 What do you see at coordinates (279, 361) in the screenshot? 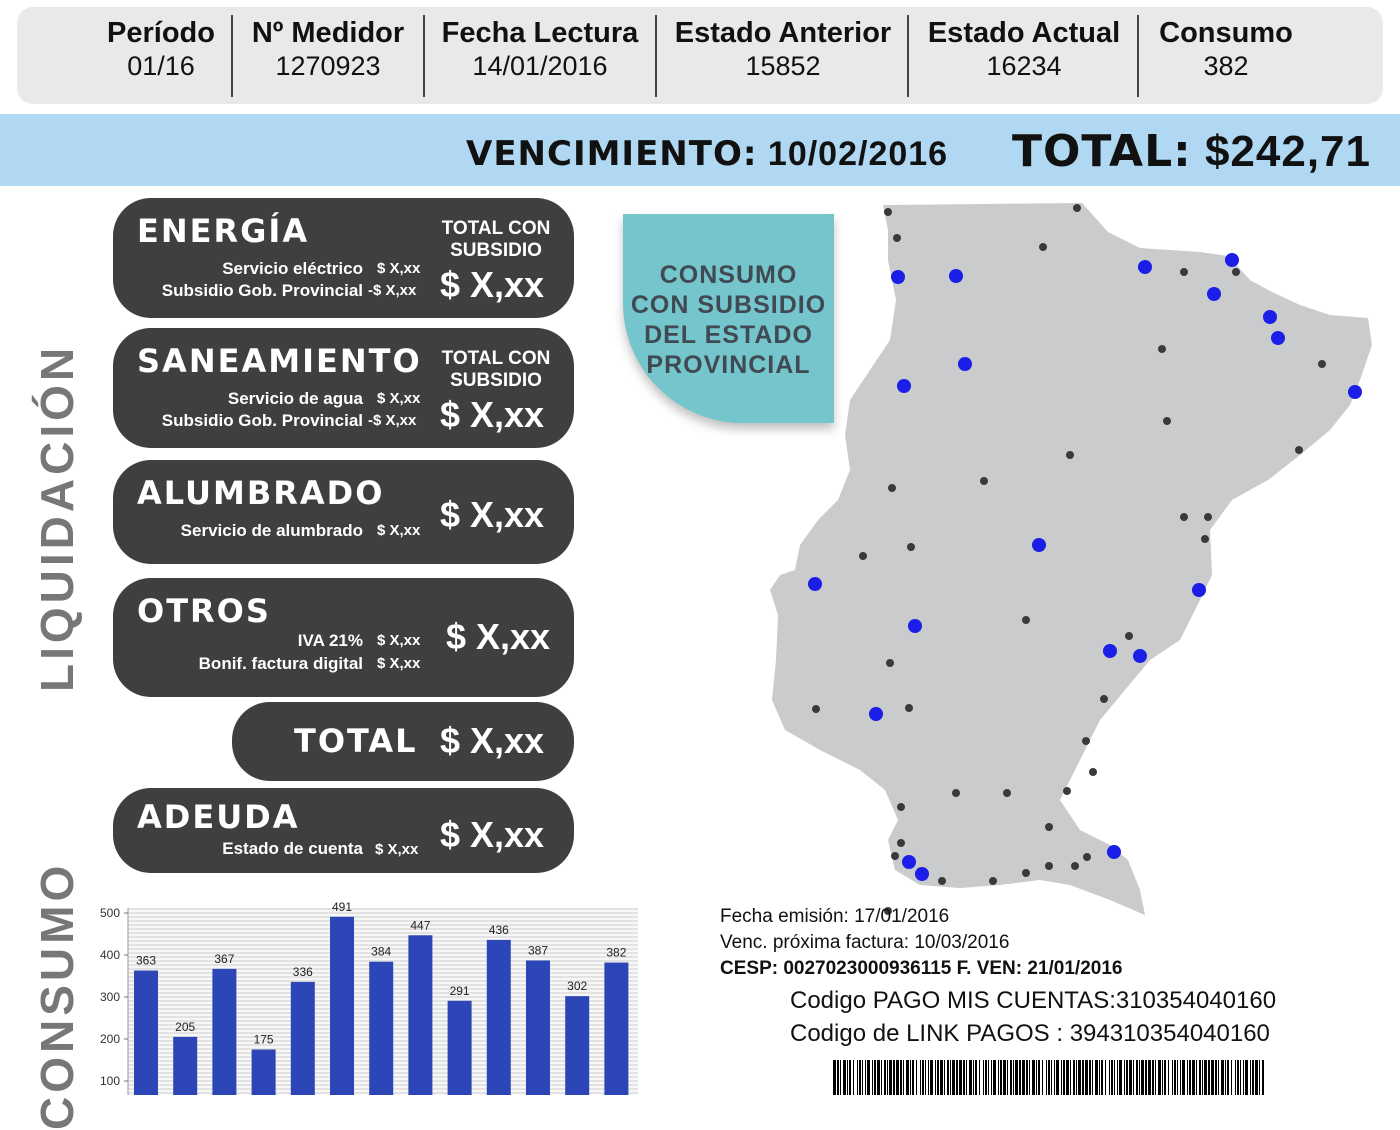
I see `saneamiento-title: SANEAMIENTO` at bounding box center [279, 361].